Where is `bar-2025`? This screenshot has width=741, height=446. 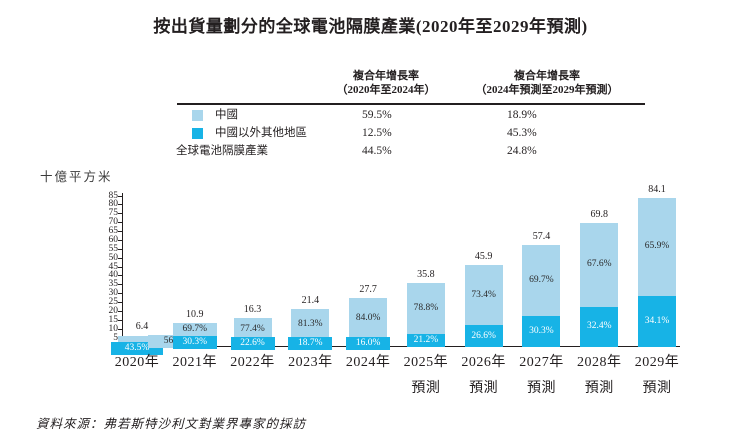 bar-2025 is located at coordinates (425, 315).